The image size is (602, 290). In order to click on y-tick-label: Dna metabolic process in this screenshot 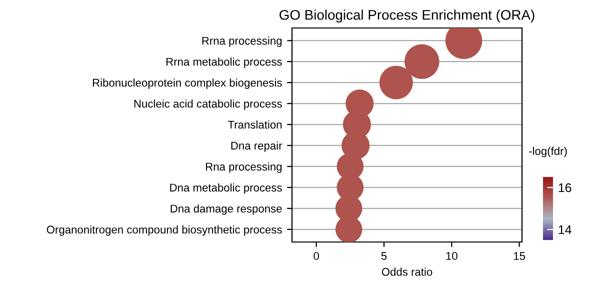, I will do `click(226, 188)`.